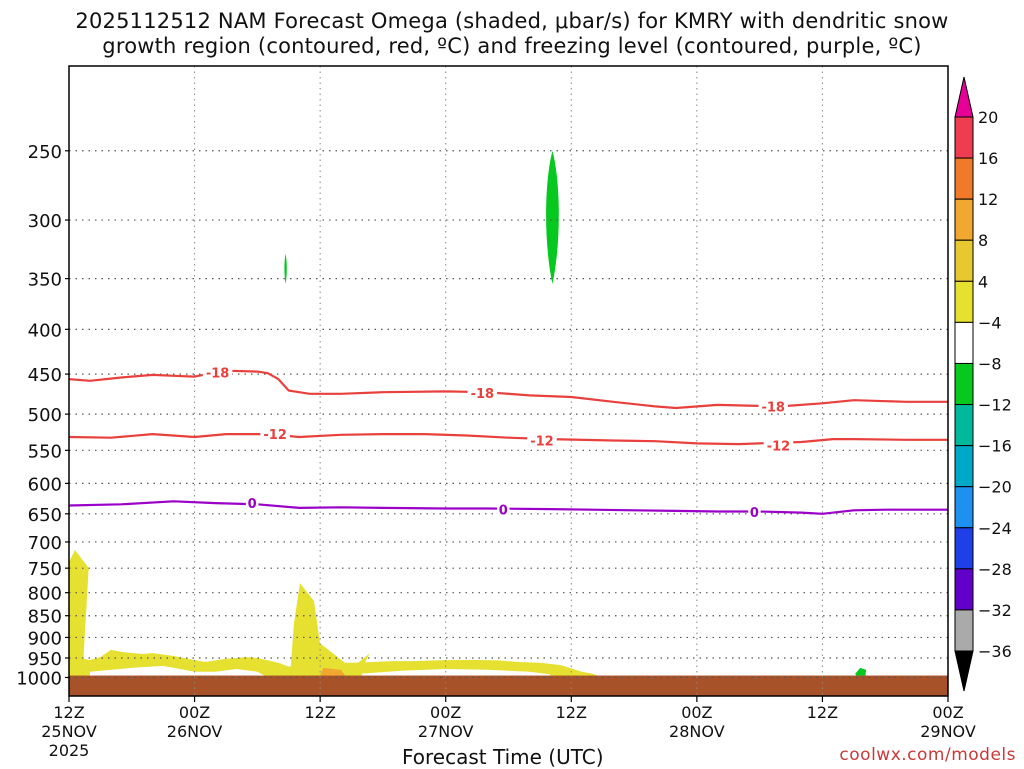 Image resolution: width=1024 pixels, height=769 pixels. I want to click on colorbar-label: −24, so click(995, 528).